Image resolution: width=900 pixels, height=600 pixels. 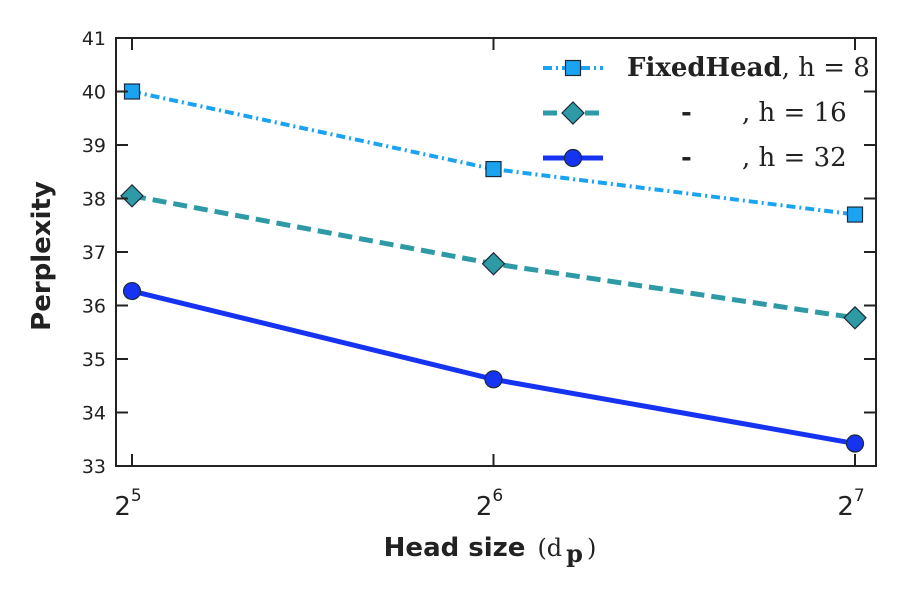 What do you see at coordinates (94, 146) in the screenshot?
I see `y-tick-label: 39` at bounding box center [94, 146].